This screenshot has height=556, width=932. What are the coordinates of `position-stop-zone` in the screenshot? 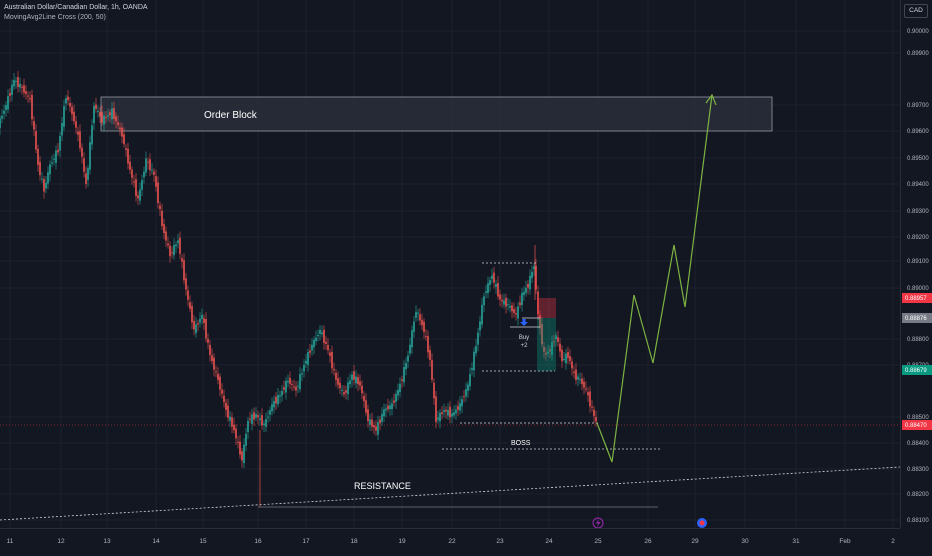 It's located at (546, 308).